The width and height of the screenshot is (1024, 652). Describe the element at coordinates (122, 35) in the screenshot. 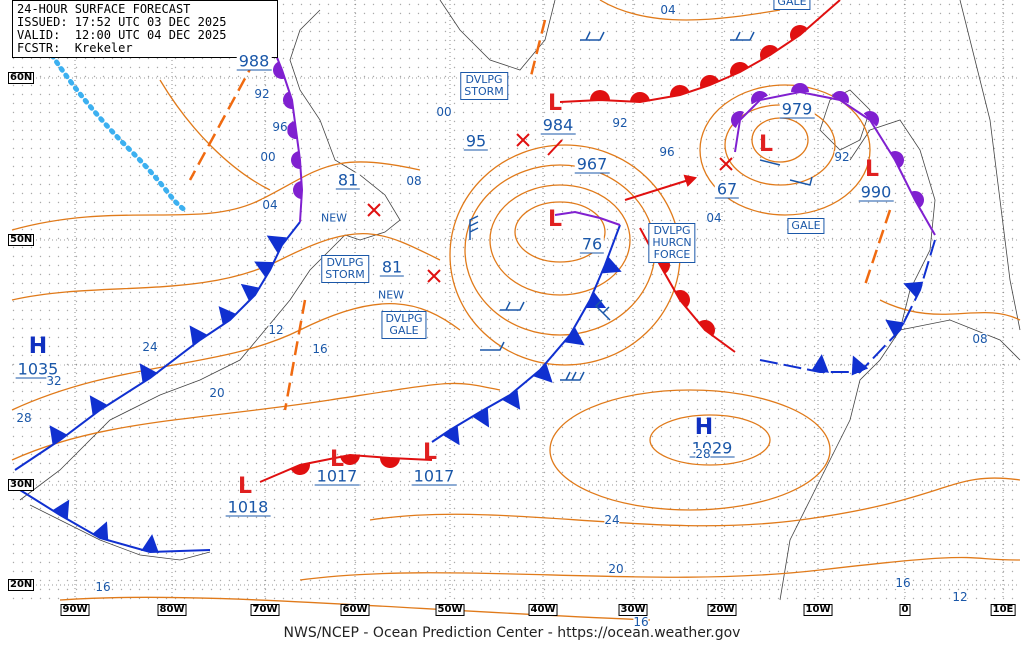

I see `header-valid: VALID: 12:00 UTC 04 DEC 2025` at that location.